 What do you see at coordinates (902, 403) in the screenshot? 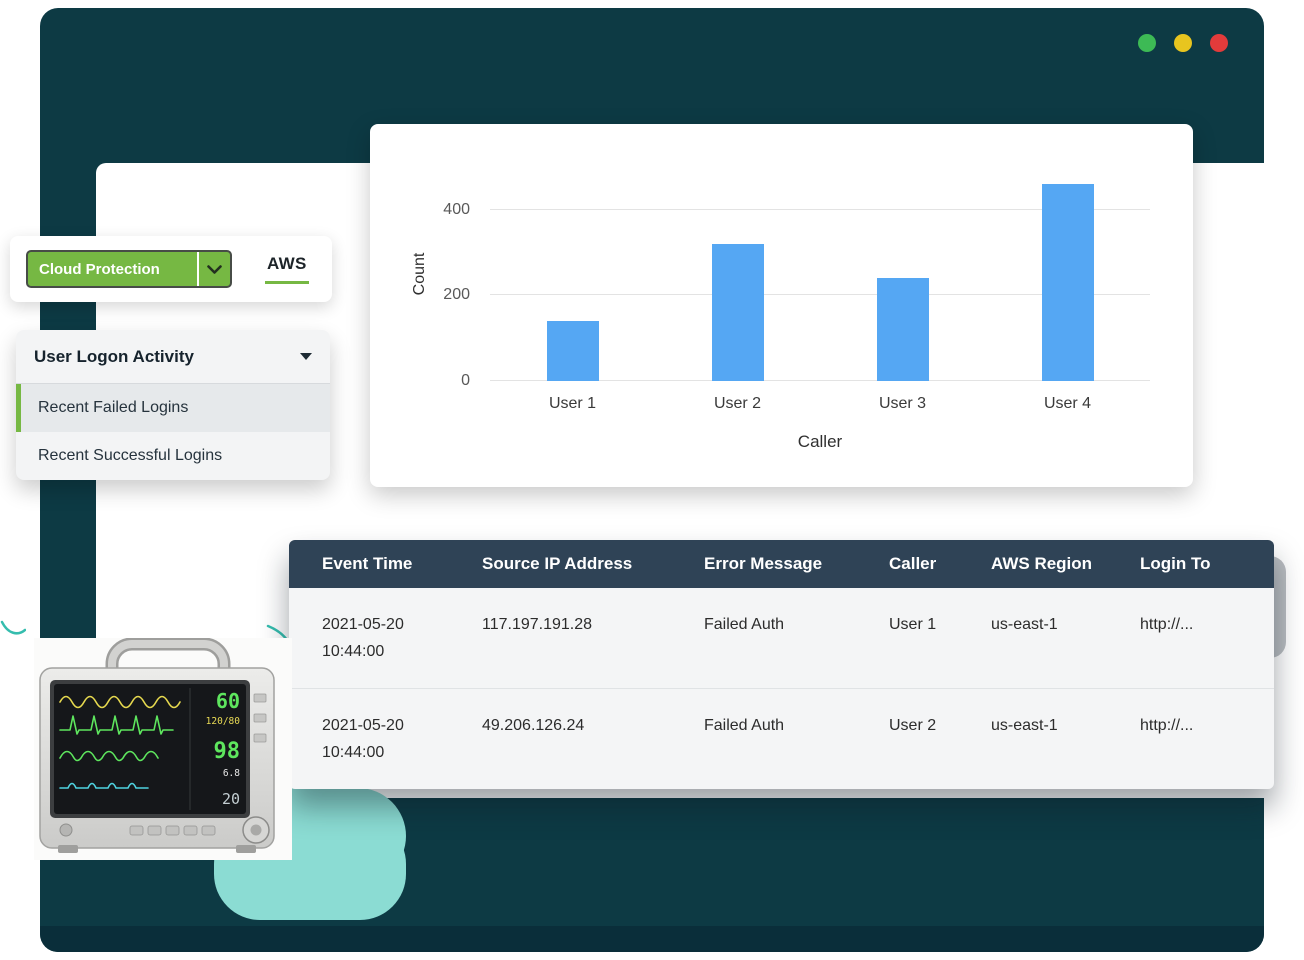
I see `chart-category-label: User 3` at bounding box center [902, 403].